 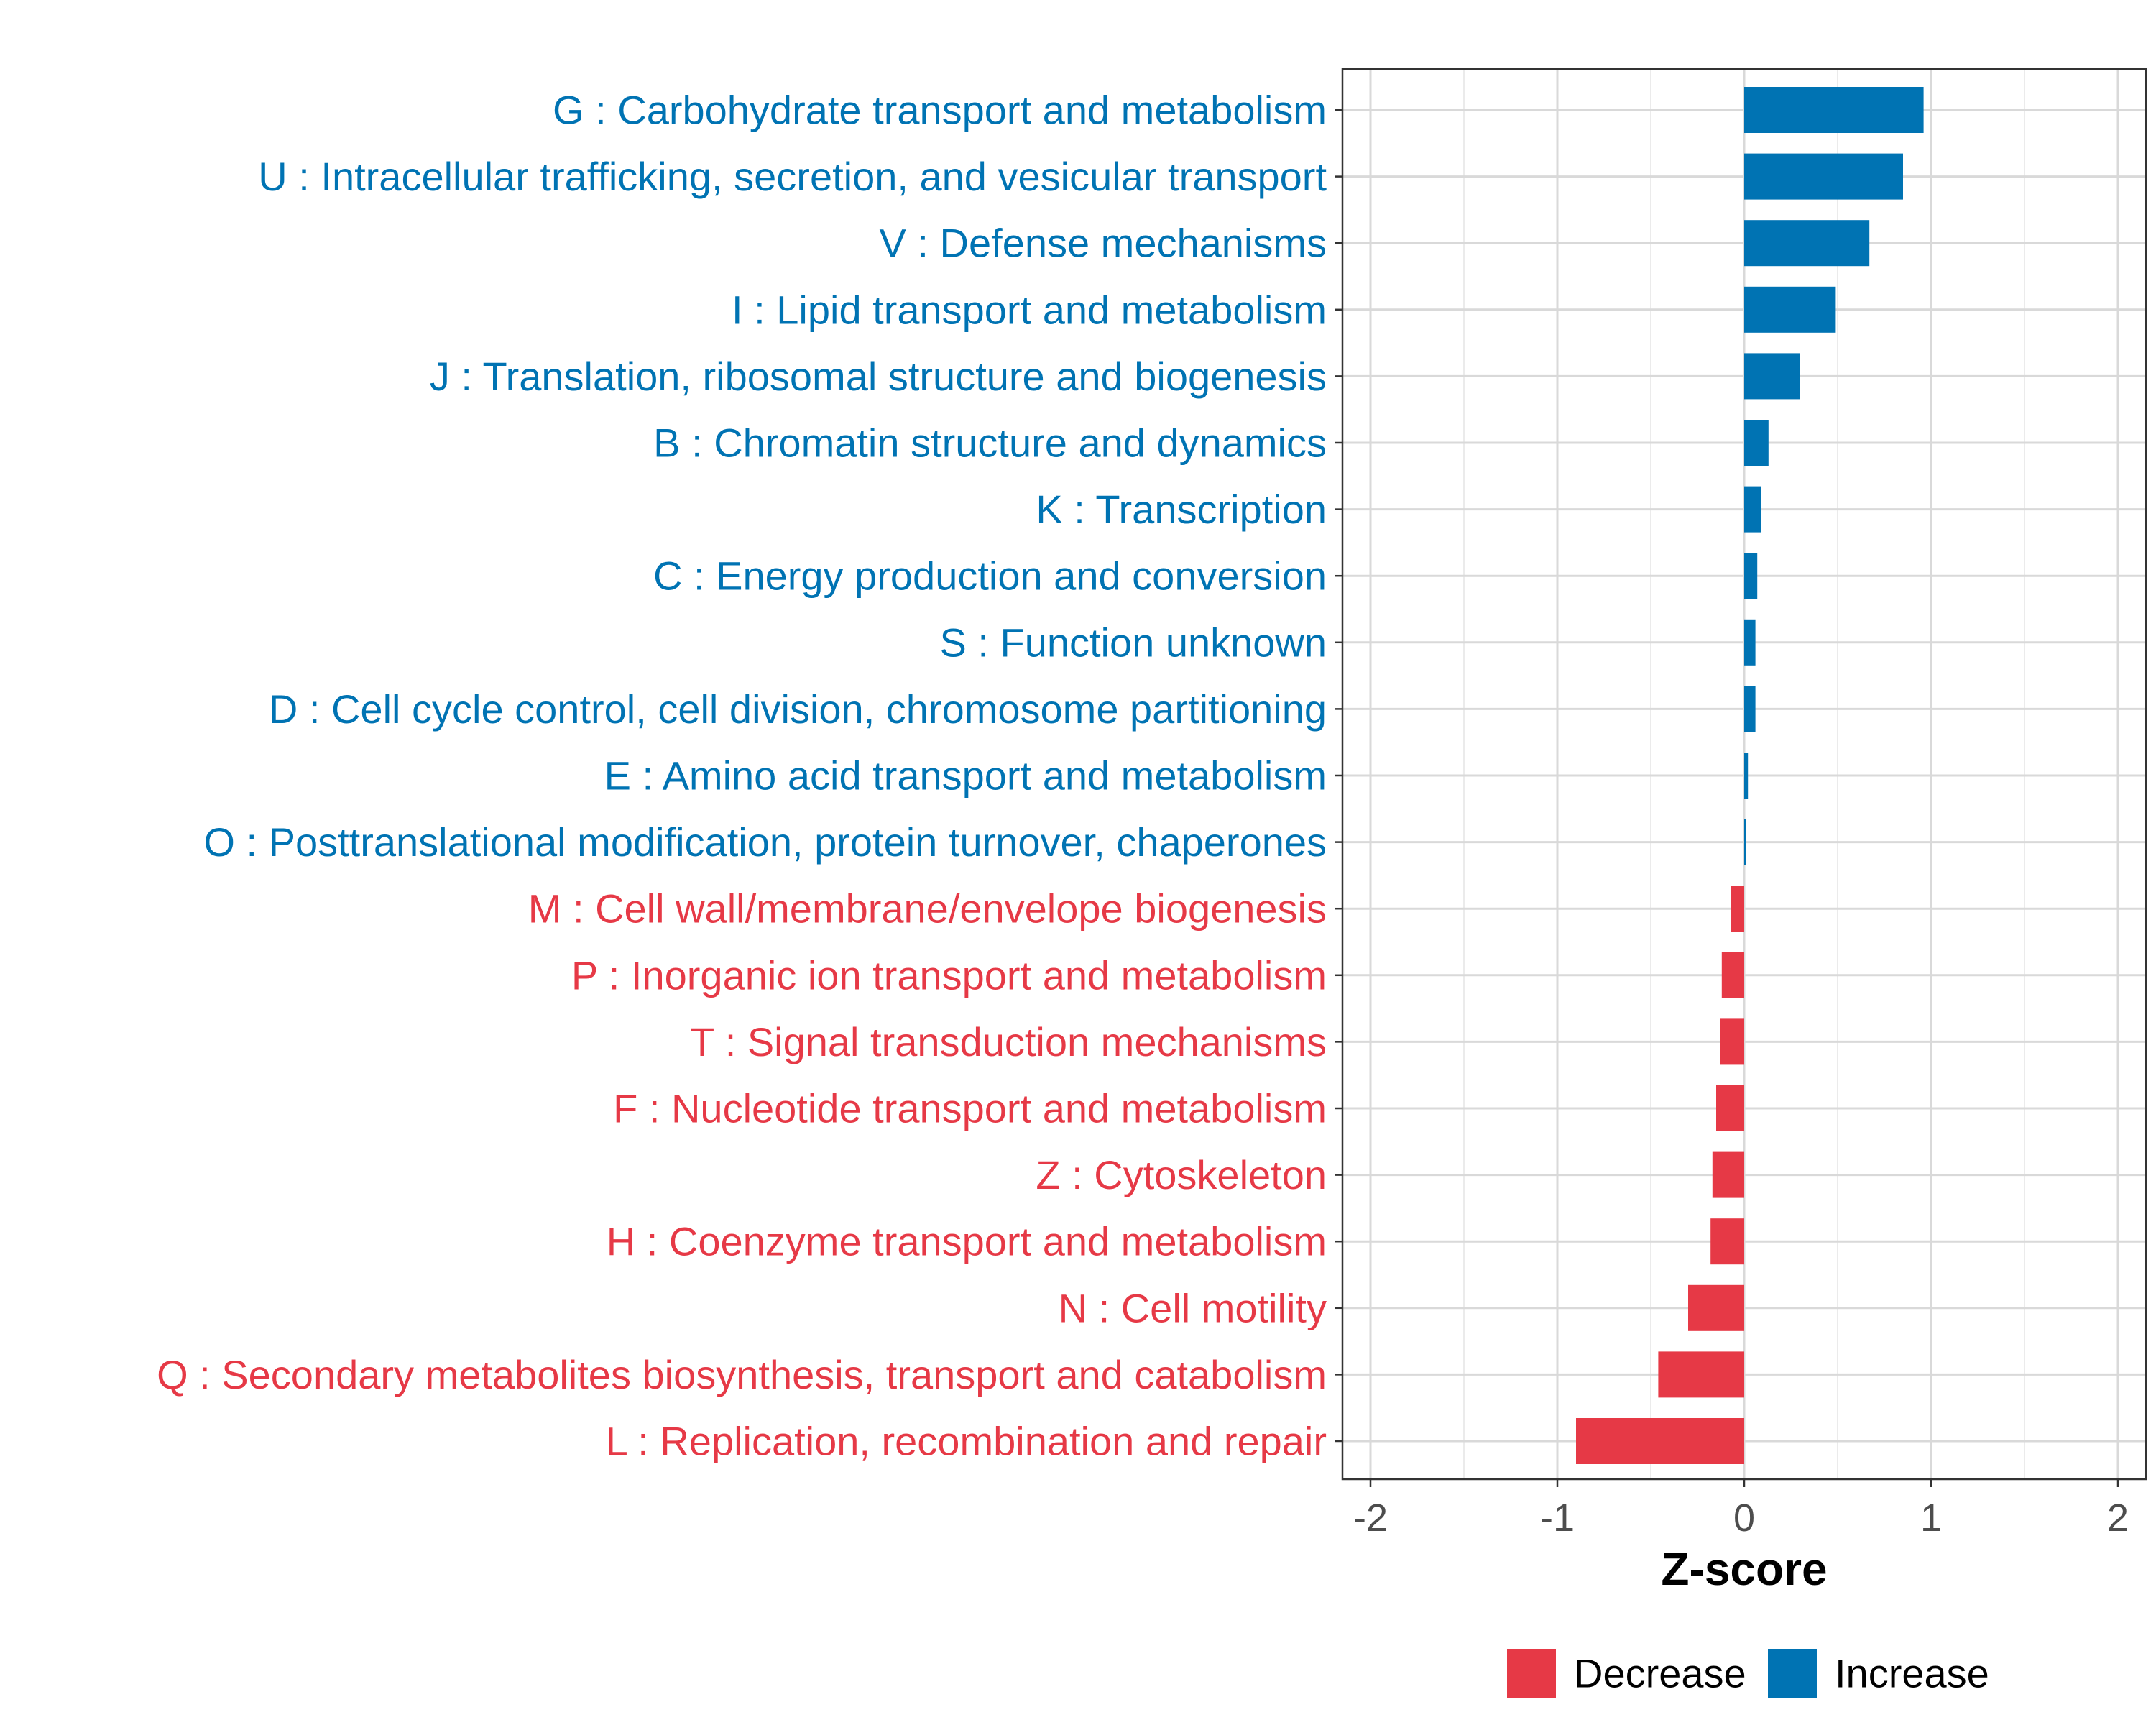 What do you see at coordinates (990, 576) in the screenshot?
I see `category-label: C : Energy production and conversion` at bounding box center [990, 576].